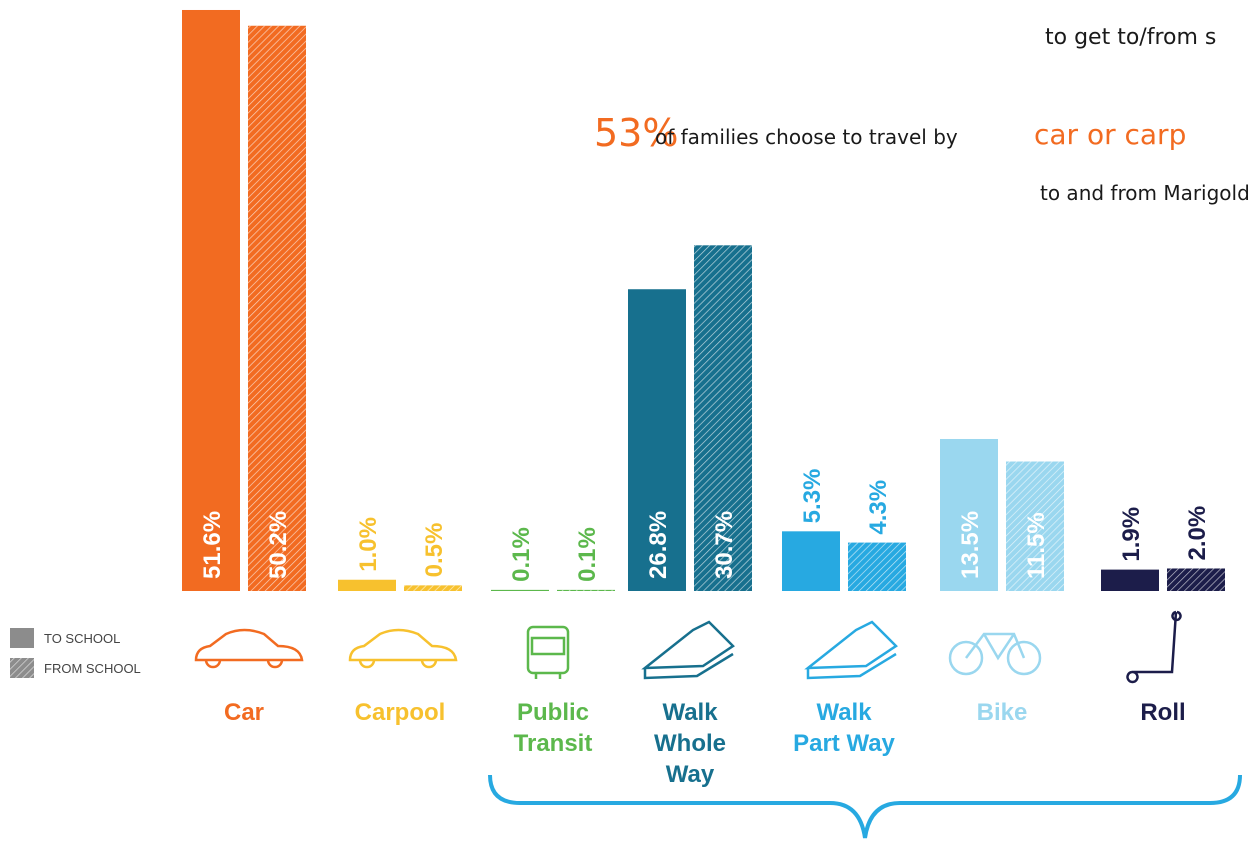  What do you see at coordinates (278, 545) in the screenshot?
I see `value-label: 50.2%` at bounding box center [278, 545].